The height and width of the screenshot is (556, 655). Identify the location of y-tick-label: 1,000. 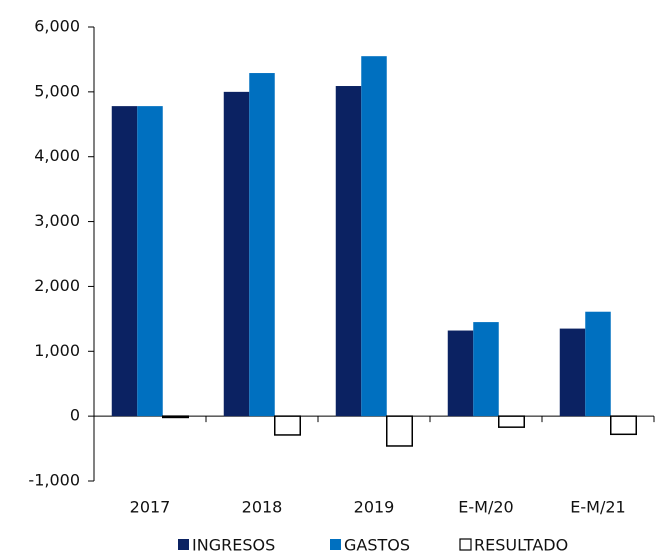
(57, 350).